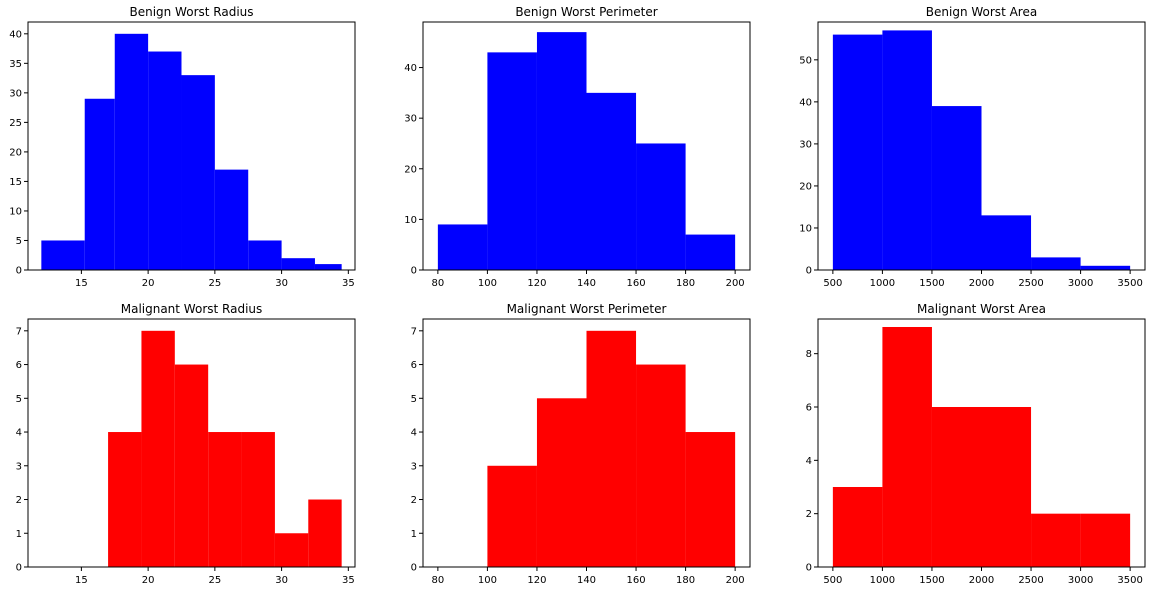 The image size is (1153, 590). Describe the element at coordinates (587, 309) in the screenshot. I see `malignant-worst-perimeter-title: Malignant Worst Perimeter` at that location.